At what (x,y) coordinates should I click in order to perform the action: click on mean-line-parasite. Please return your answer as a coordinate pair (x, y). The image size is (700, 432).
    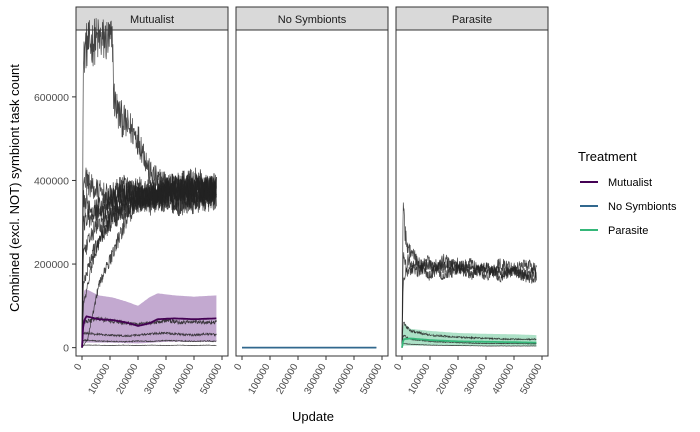
    Looking at the image, I should click on (469, 342).